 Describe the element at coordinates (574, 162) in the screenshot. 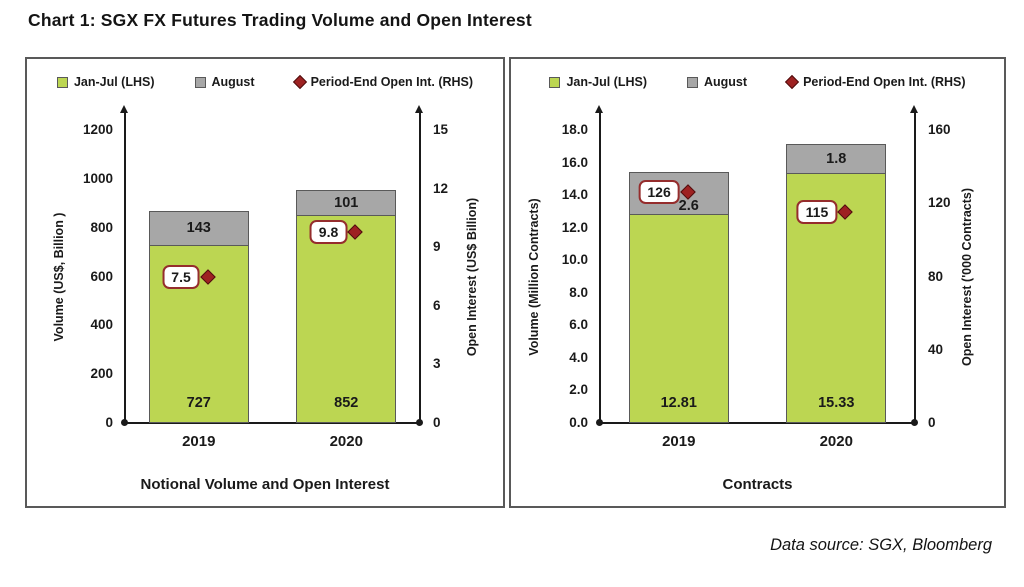

I see `left-axis-tick-label: 16.0` at that location.